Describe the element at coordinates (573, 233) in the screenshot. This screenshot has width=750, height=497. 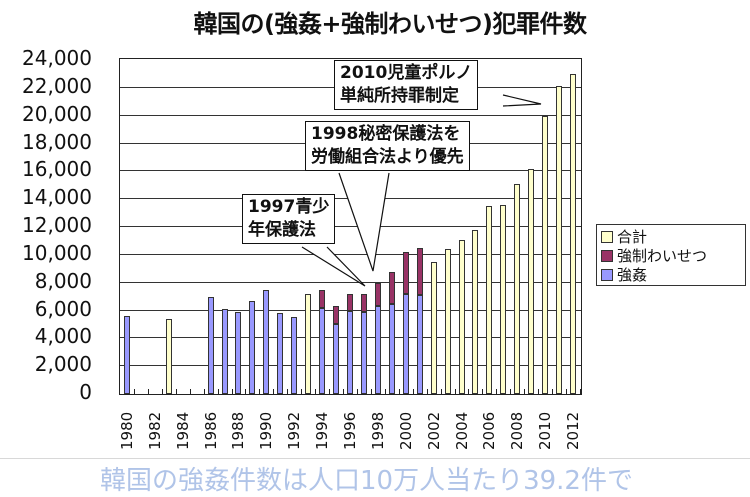
I see `bar-total-2012` at that location.